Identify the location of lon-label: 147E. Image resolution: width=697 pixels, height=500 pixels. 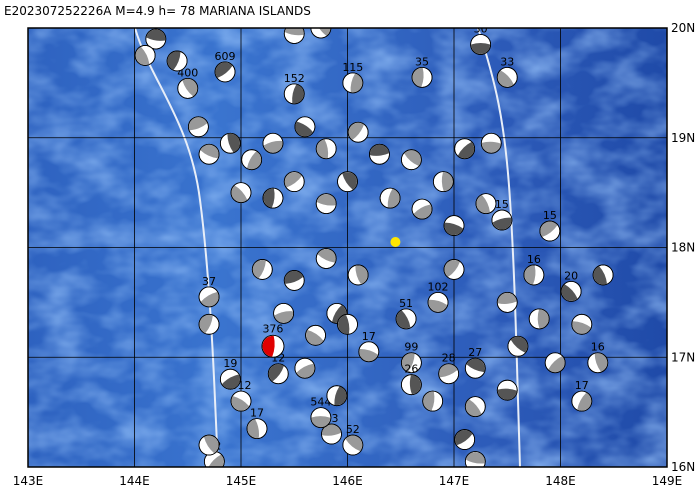
(454, 481).